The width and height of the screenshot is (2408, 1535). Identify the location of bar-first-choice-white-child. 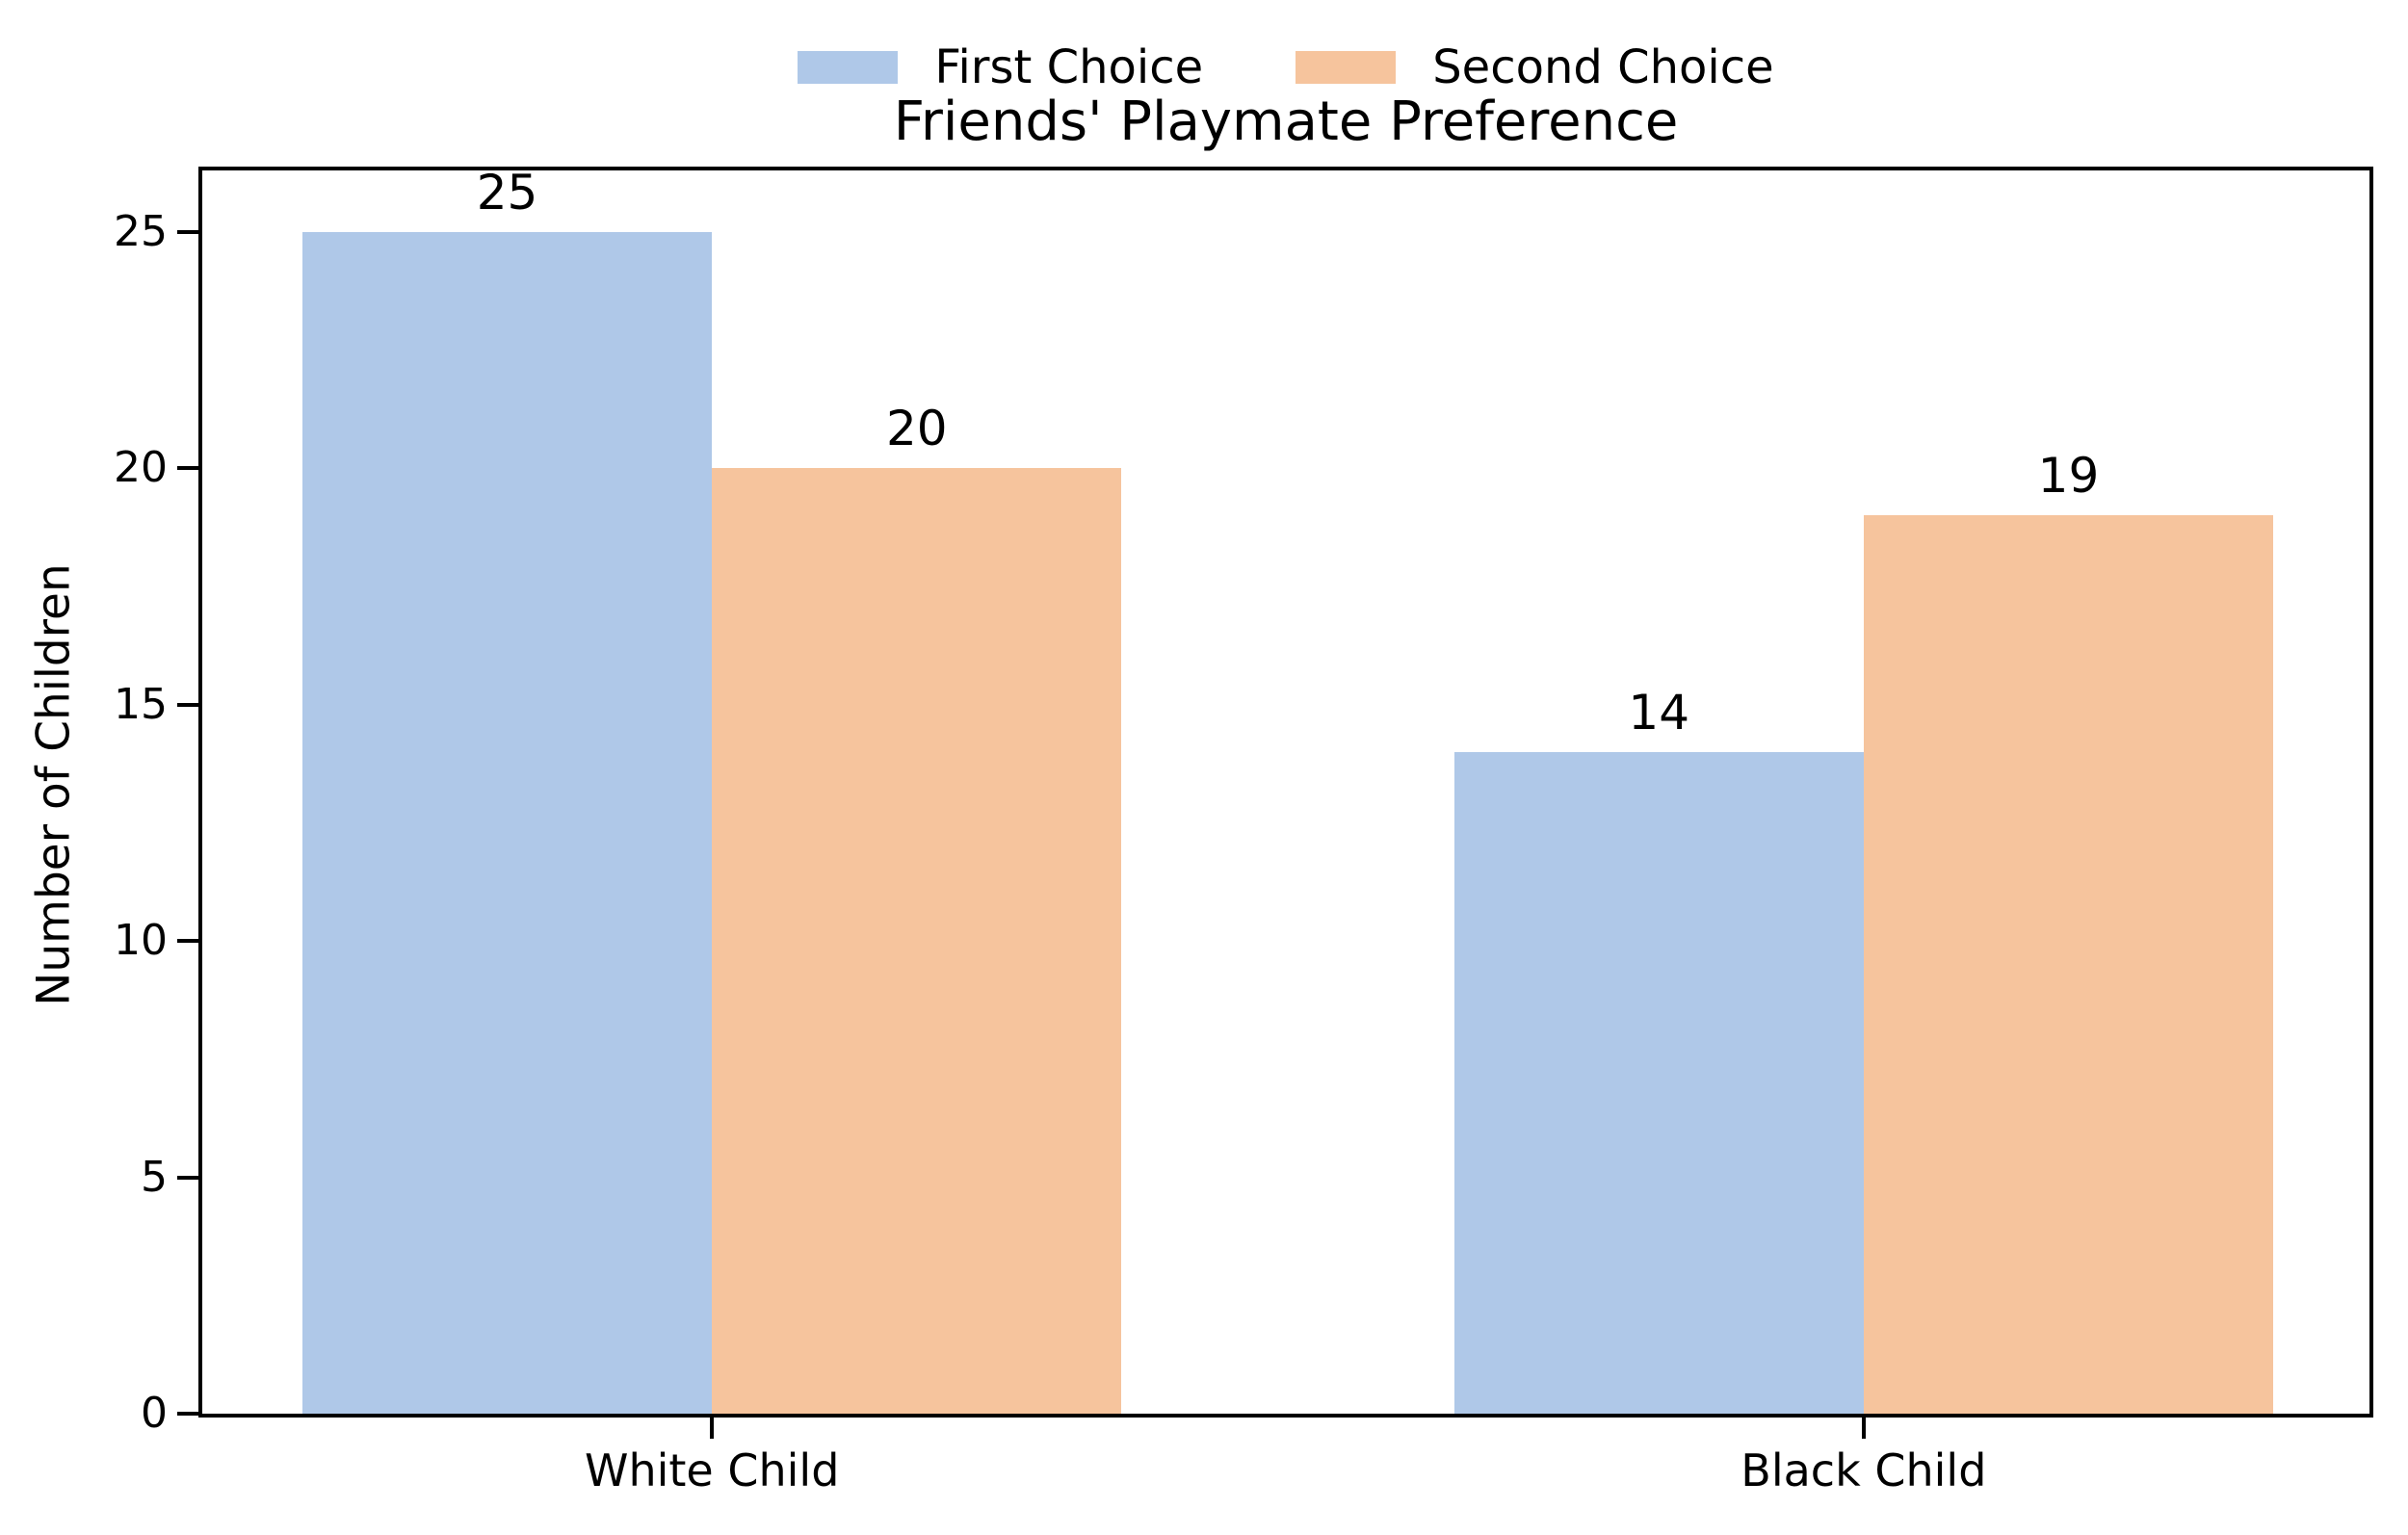
(507, 822).